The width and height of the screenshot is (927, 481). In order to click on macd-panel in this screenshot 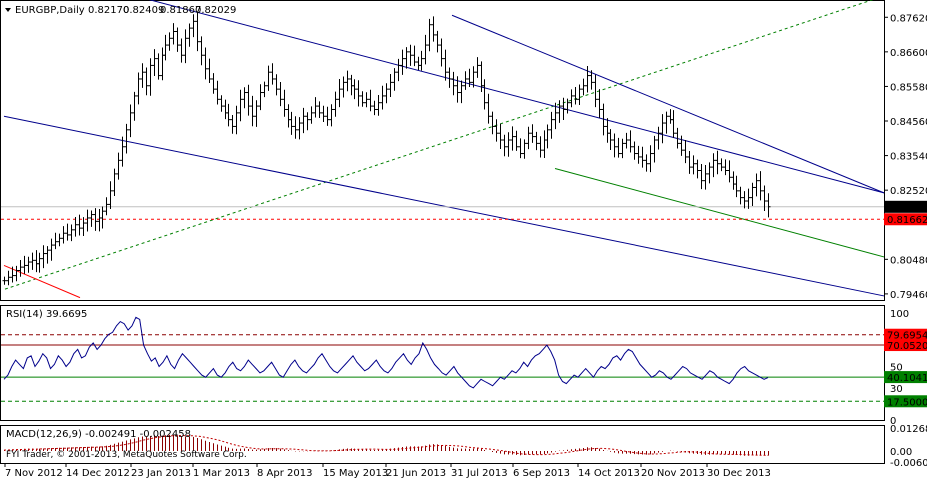, I will do `click(442, 444)`.